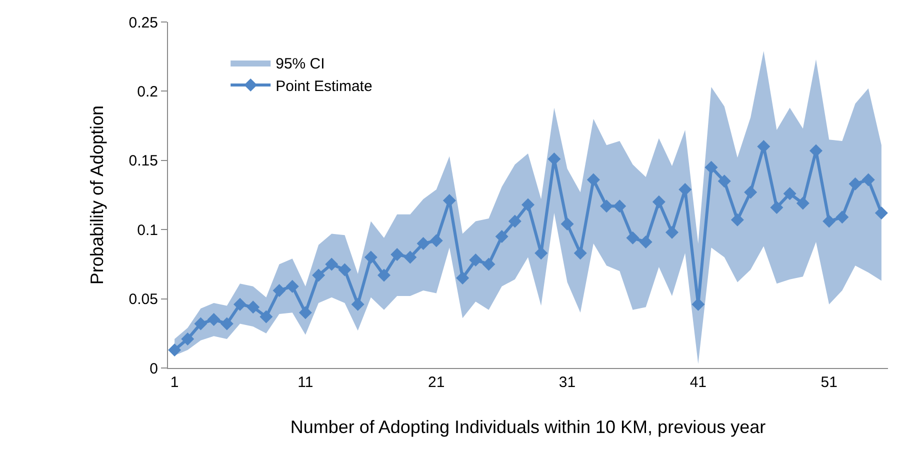 The height and width of the screenshot is (470, 912). What do you see at coordinates (567, 382) in the screenshot?
I see `x-tick-label: 31` at bounding box center [567, 382].